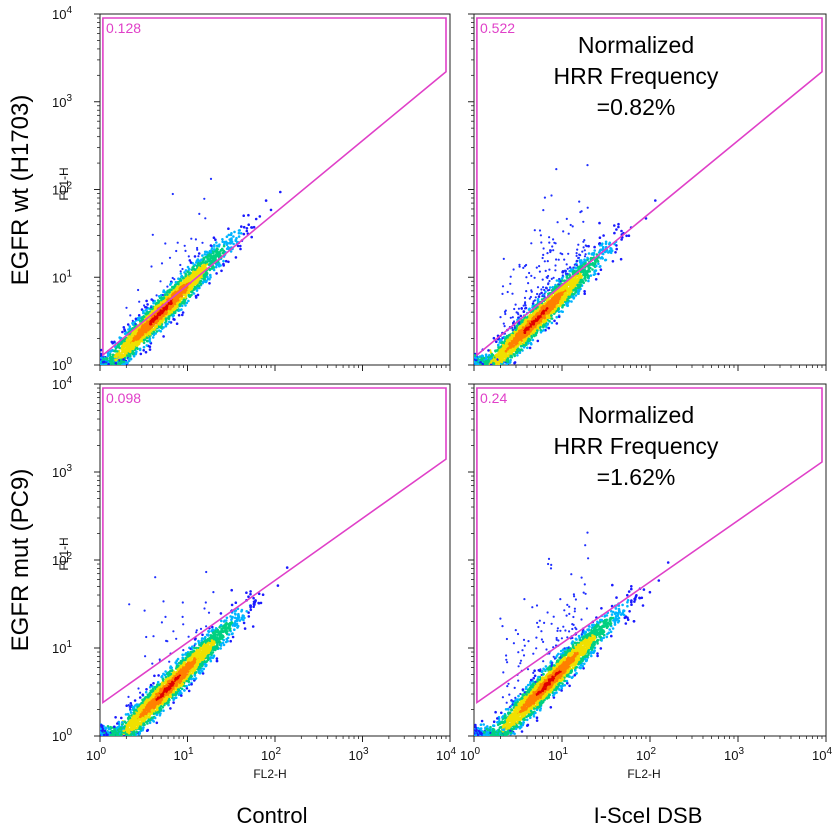 Image resolution: width=839 pixels, height=835 pixels. What do you see at coordinates (272, 815) in the screenshot?
I see `column-label-control: Control` at bounding box center [272, 815].